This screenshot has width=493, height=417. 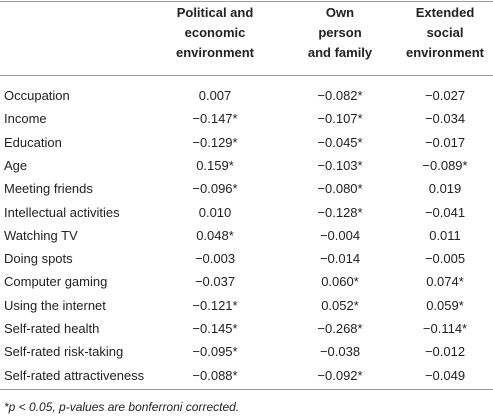 I want to click on column-header: Extended, so click(x=445, y=12).